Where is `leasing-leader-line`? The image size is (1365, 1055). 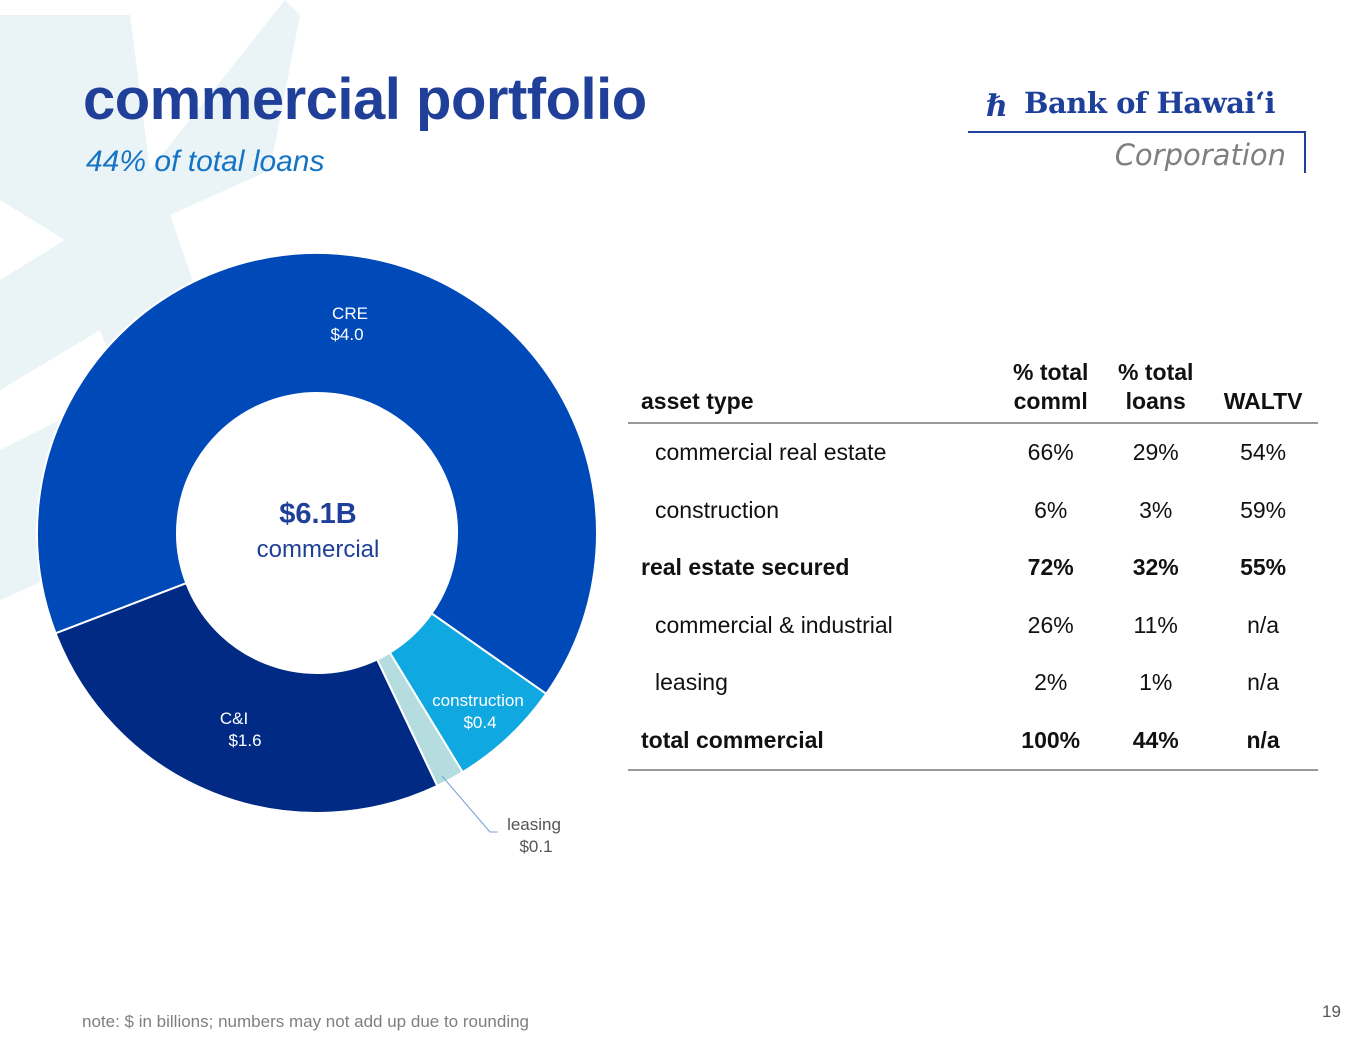
leasing-leader-line is located at coordinates (466, 804).